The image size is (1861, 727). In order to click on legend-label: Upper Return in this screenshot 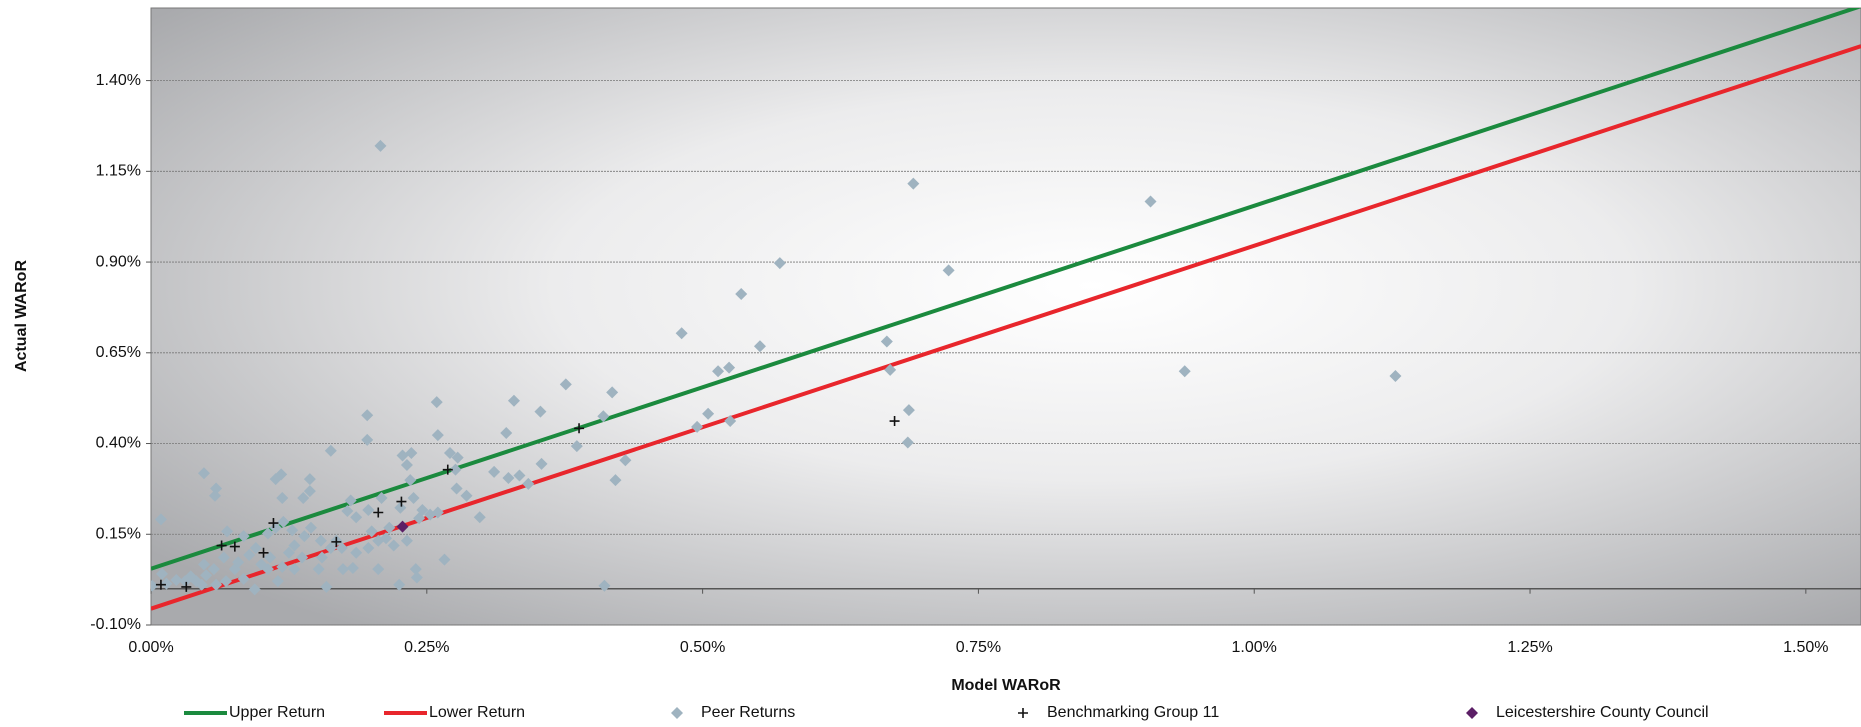, I will do `click(277, 712)`.